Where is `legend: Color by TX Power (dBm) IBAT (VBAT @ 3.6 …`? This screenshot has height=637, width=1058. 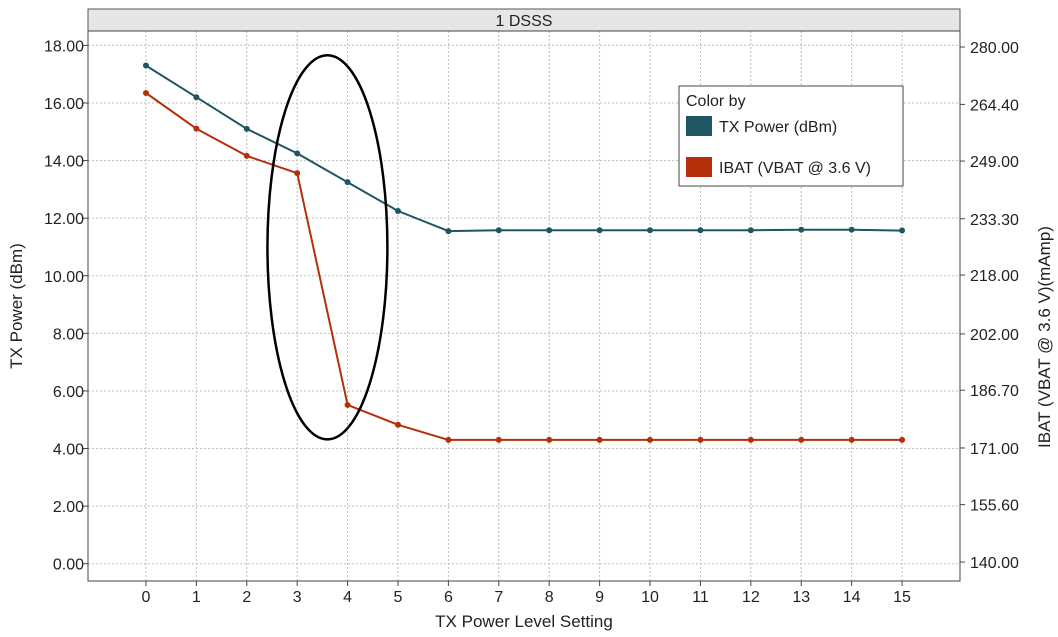
legend: Color by TX Power (dBm) IBAT (VBAT @ 3.6 … is located at coordinates (791, 136).